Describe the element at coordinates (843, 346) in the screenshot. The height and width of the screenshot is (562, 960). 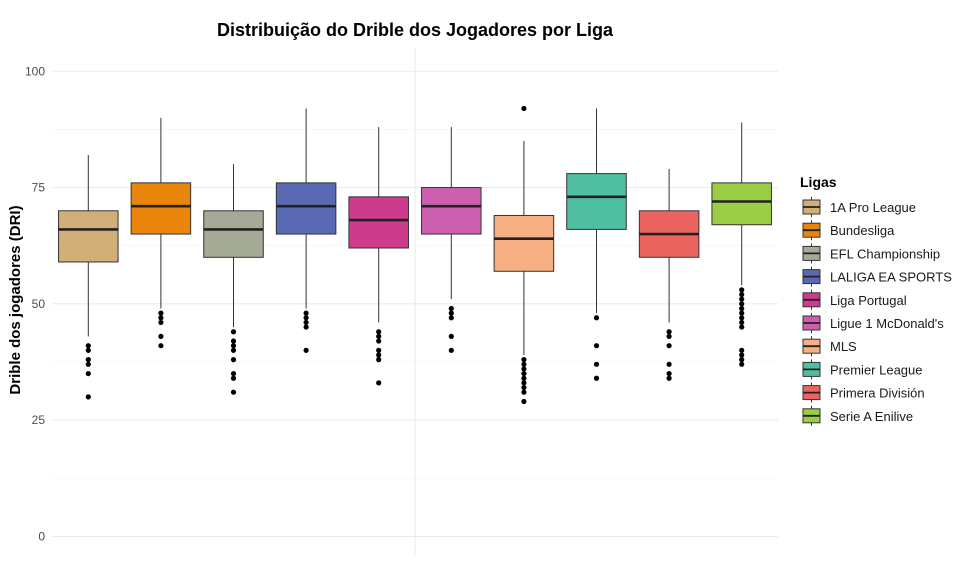
I see `legend-label: MLS` at that location.